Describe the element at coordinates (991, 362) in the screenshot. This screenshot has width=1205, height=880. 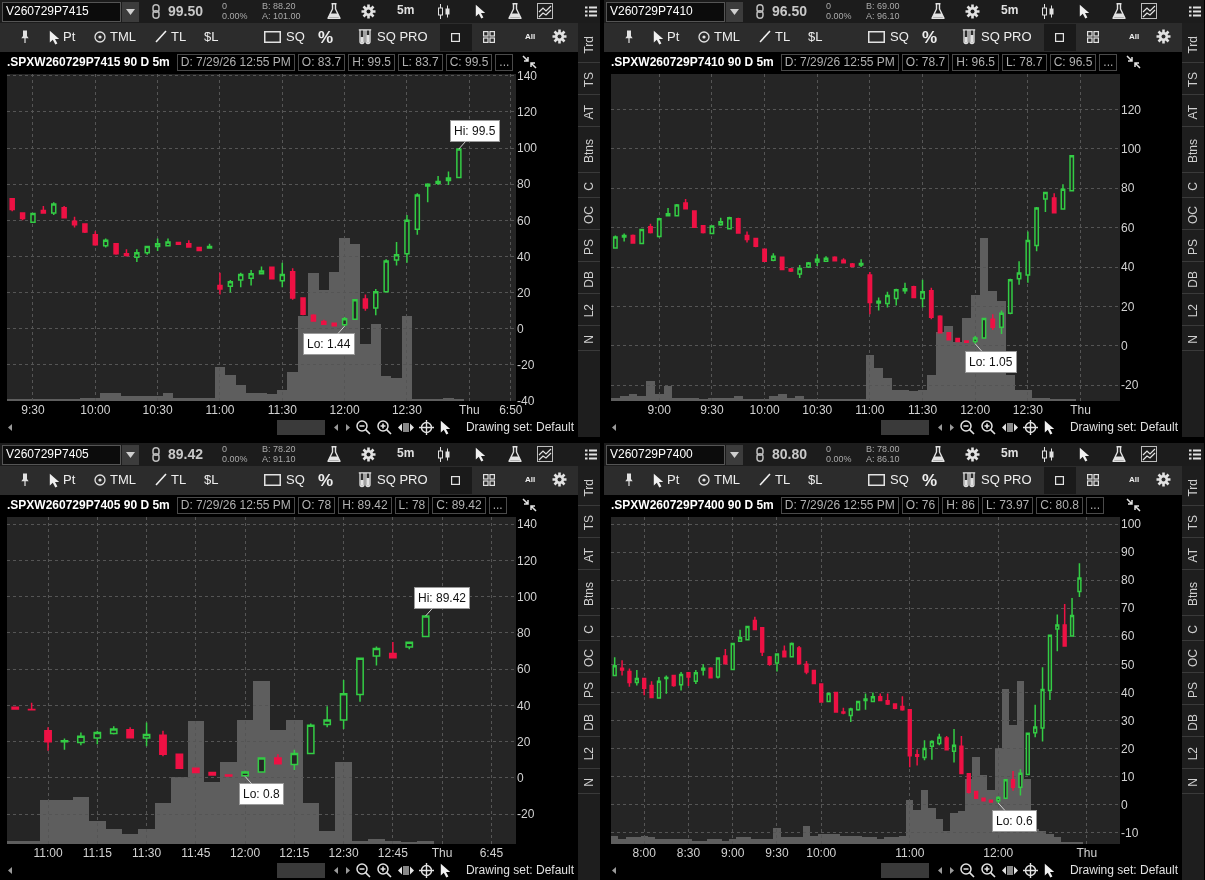
I see `annotation: Lo: 1.05` at that location.